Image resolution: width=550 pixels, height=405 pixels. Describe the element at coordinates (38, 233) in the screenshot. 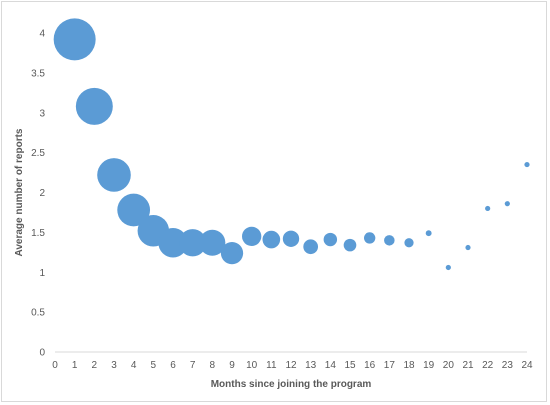

I see `y-tick-label: 1.5` at that location.